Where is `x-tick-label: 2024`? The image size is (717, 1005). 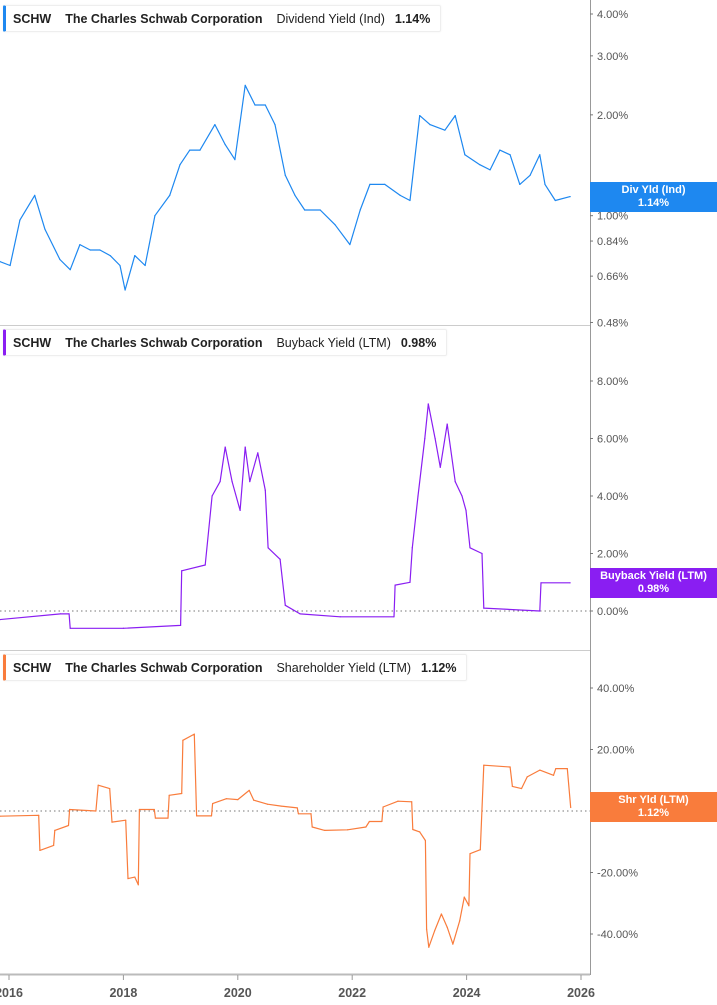
x-tick-label: 2024 is located at coordinates (467, 993).